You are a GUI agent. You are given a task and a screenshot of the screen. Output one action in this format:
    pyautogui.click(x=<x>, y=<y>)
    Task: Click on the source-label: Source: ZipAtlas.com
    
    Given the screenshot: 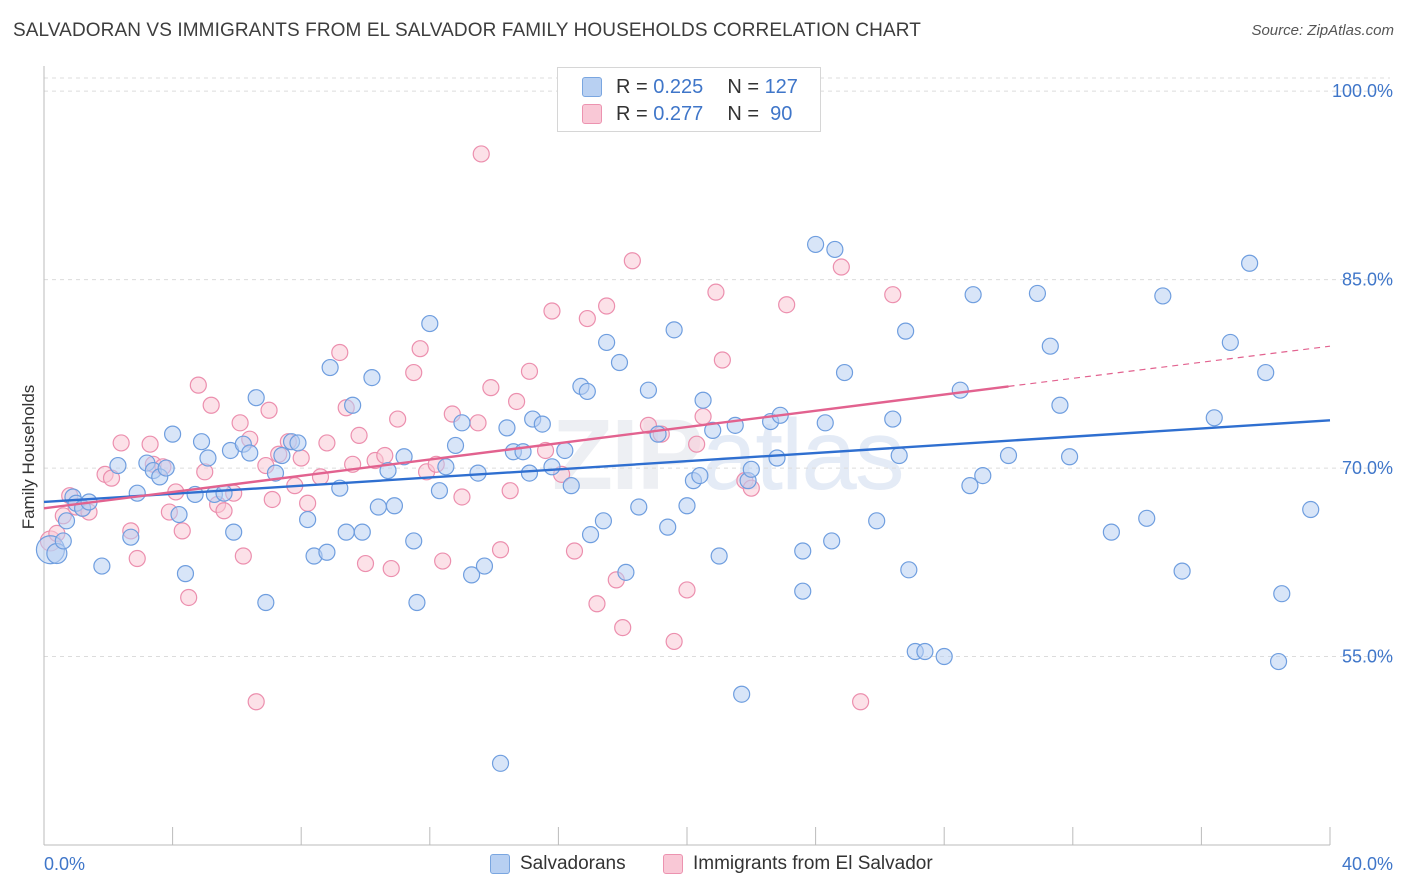 What is the action you would take?
    pyautogui.click(x=1322, y=30)
    